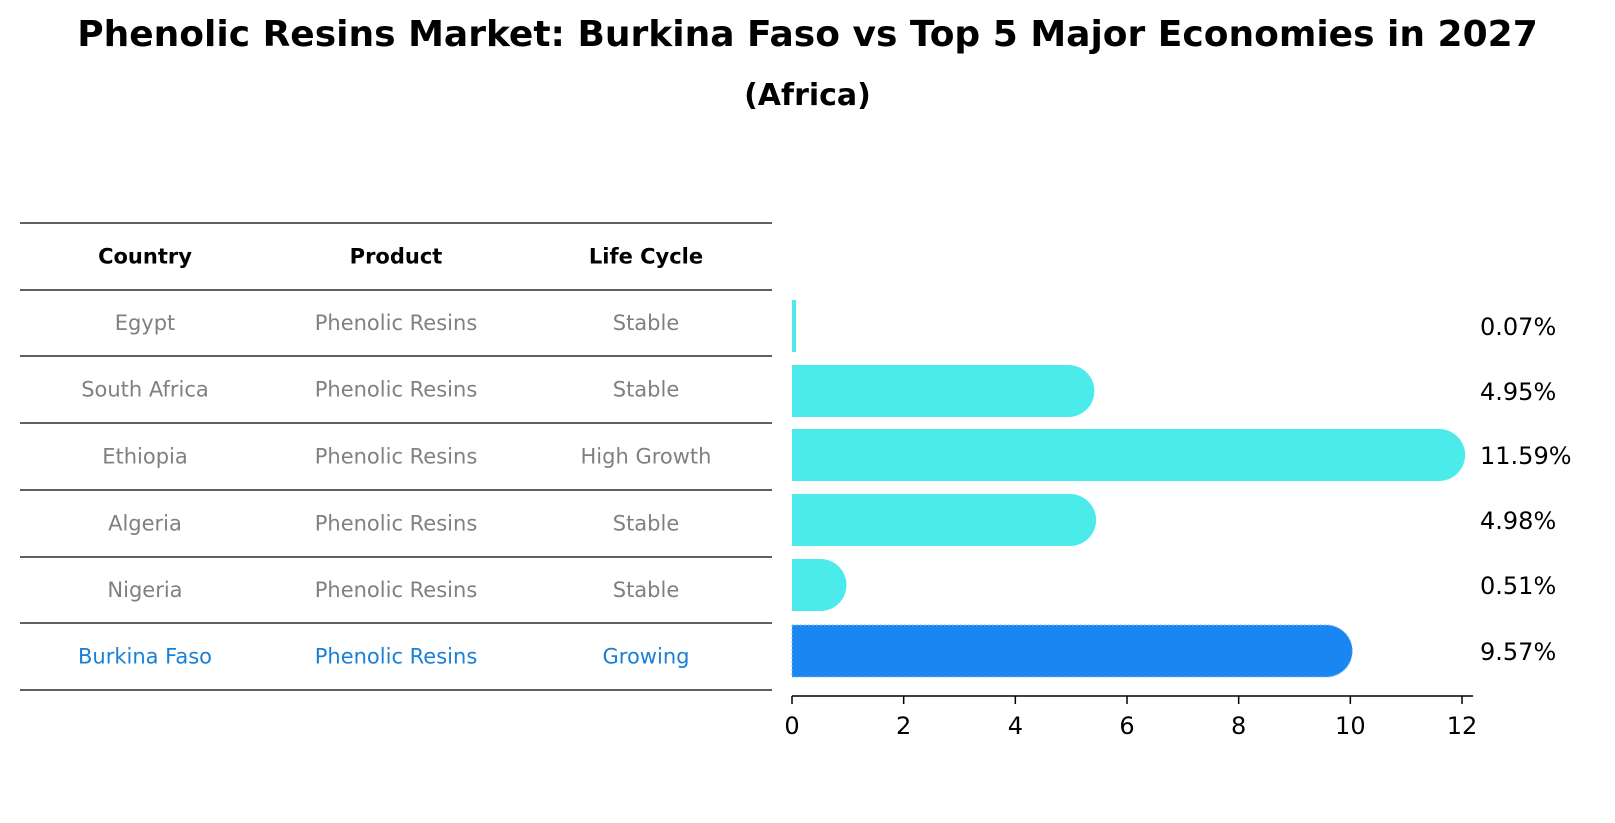 The image size is (1615, 823). Describe the element at coordinates (145, 657) in the screenshot. I see `table-cell-country: Burkina Faso` at that location.